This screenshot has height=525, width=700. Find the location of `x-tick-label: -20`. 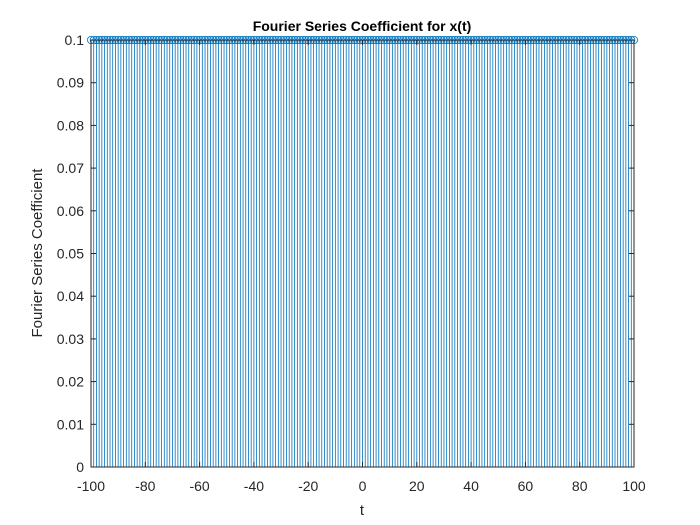

x-tick-label: -20 is located at coordinates (308, 486).